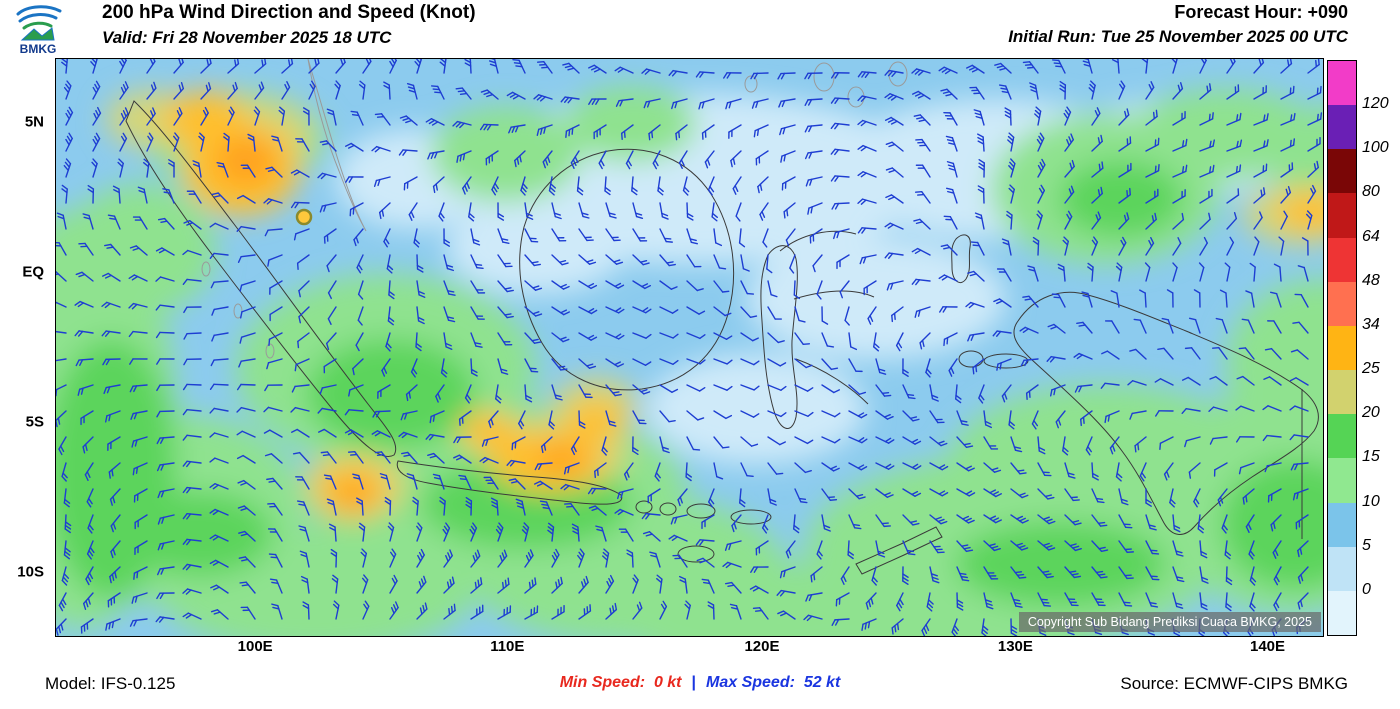 The height and width of the screenshot is (709, 1400). I want to click on colorbar-tick-label: 10, so click(1371, 501).